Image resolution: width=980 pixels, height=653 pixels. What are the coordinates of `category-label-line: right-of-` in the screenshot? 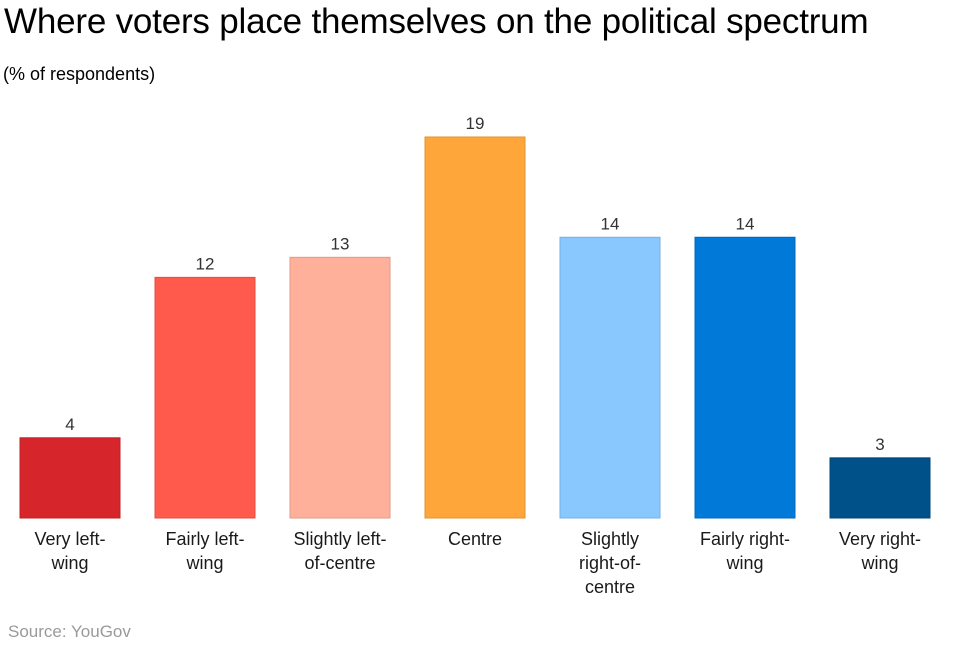 It's located at (610, 563).